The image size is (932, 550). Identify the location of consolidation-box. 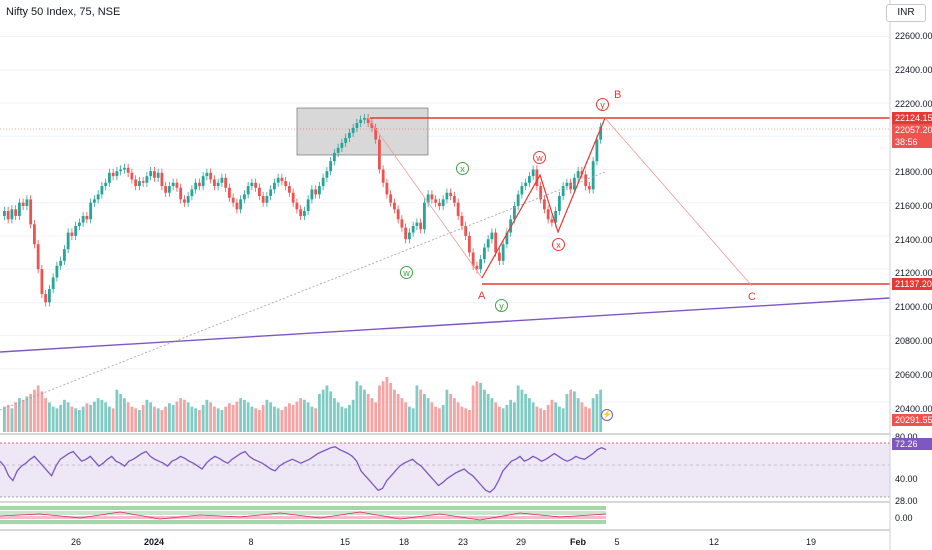
(362, 131).